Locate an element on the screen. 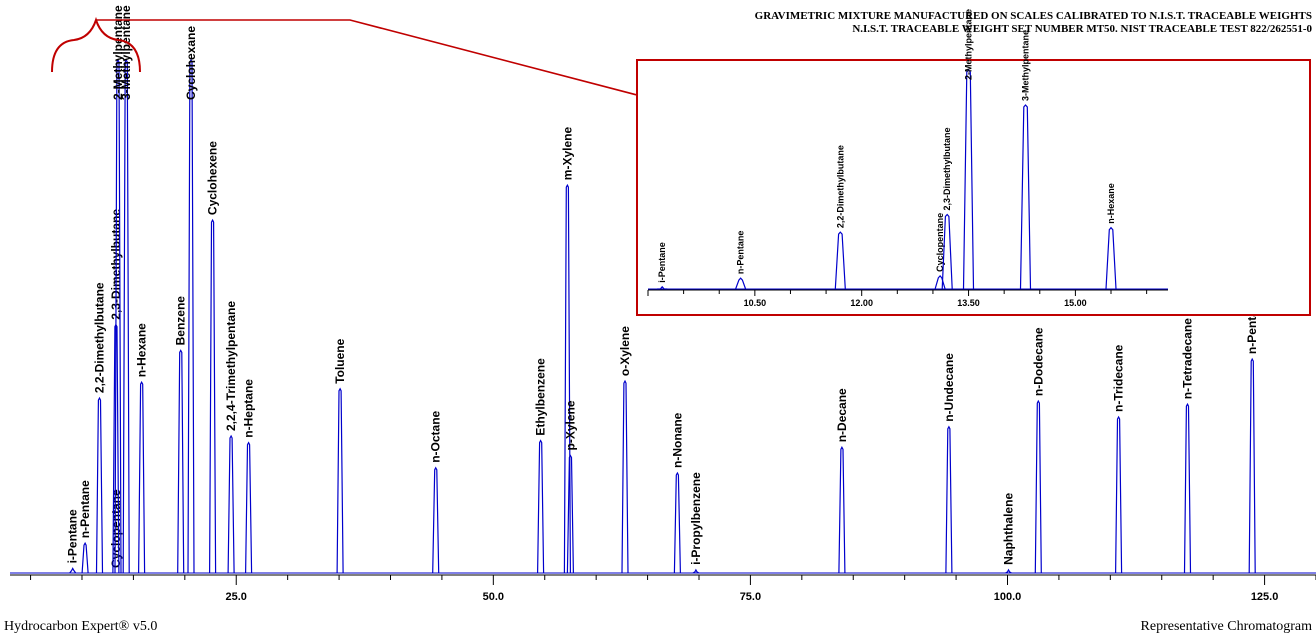  main-peak-label: i-Propylbenzene is located at coordinates (696, 518).